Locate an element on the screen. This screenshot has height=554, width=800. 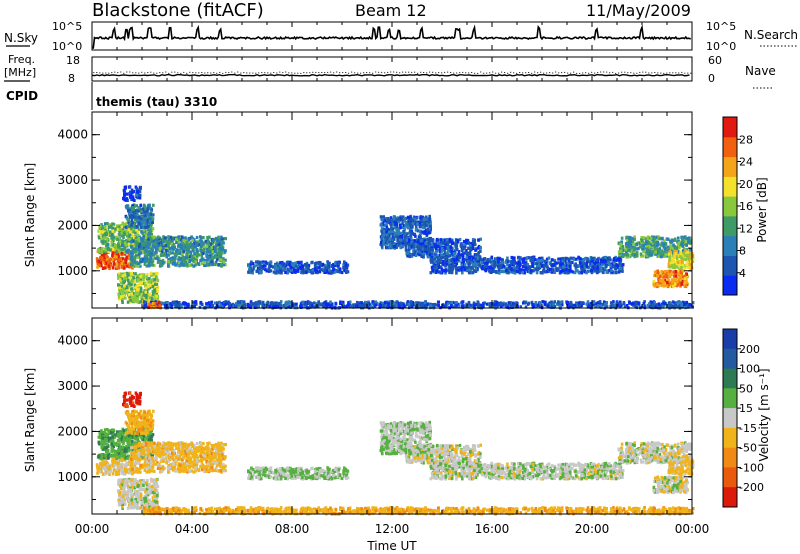
noise-left-tick-bottom: 10^0 is located at coordinates (67, 46).